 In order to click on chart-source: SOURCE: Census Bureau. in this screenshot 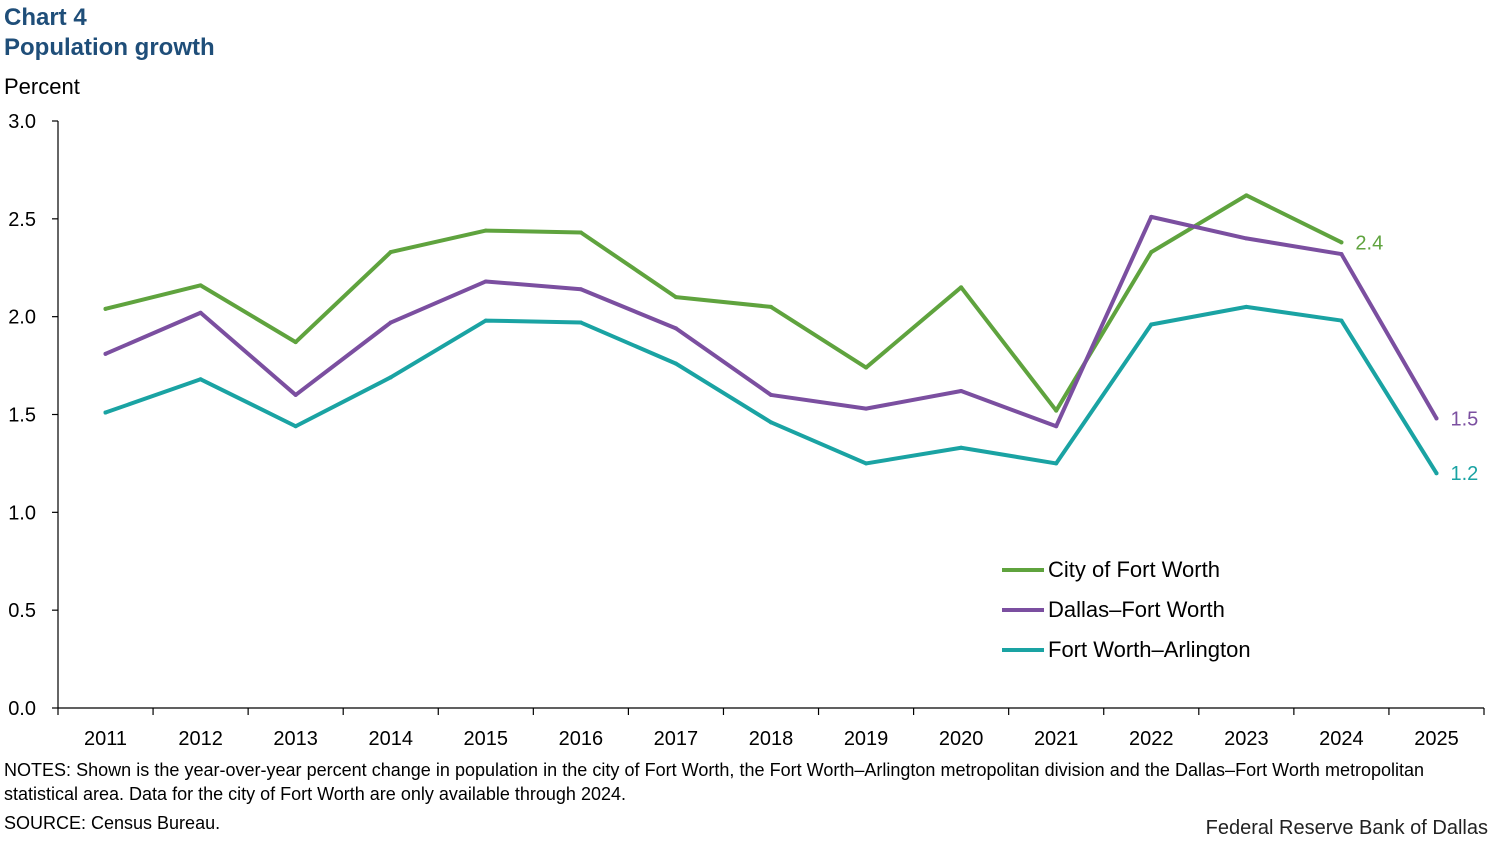, I will do `click(112, 823)`.